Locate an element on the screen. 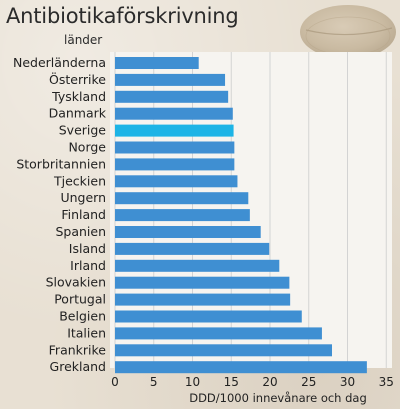 This screenshot has height=409, width=400. category-label: Storbritannien is located at coordinates (61, 163).